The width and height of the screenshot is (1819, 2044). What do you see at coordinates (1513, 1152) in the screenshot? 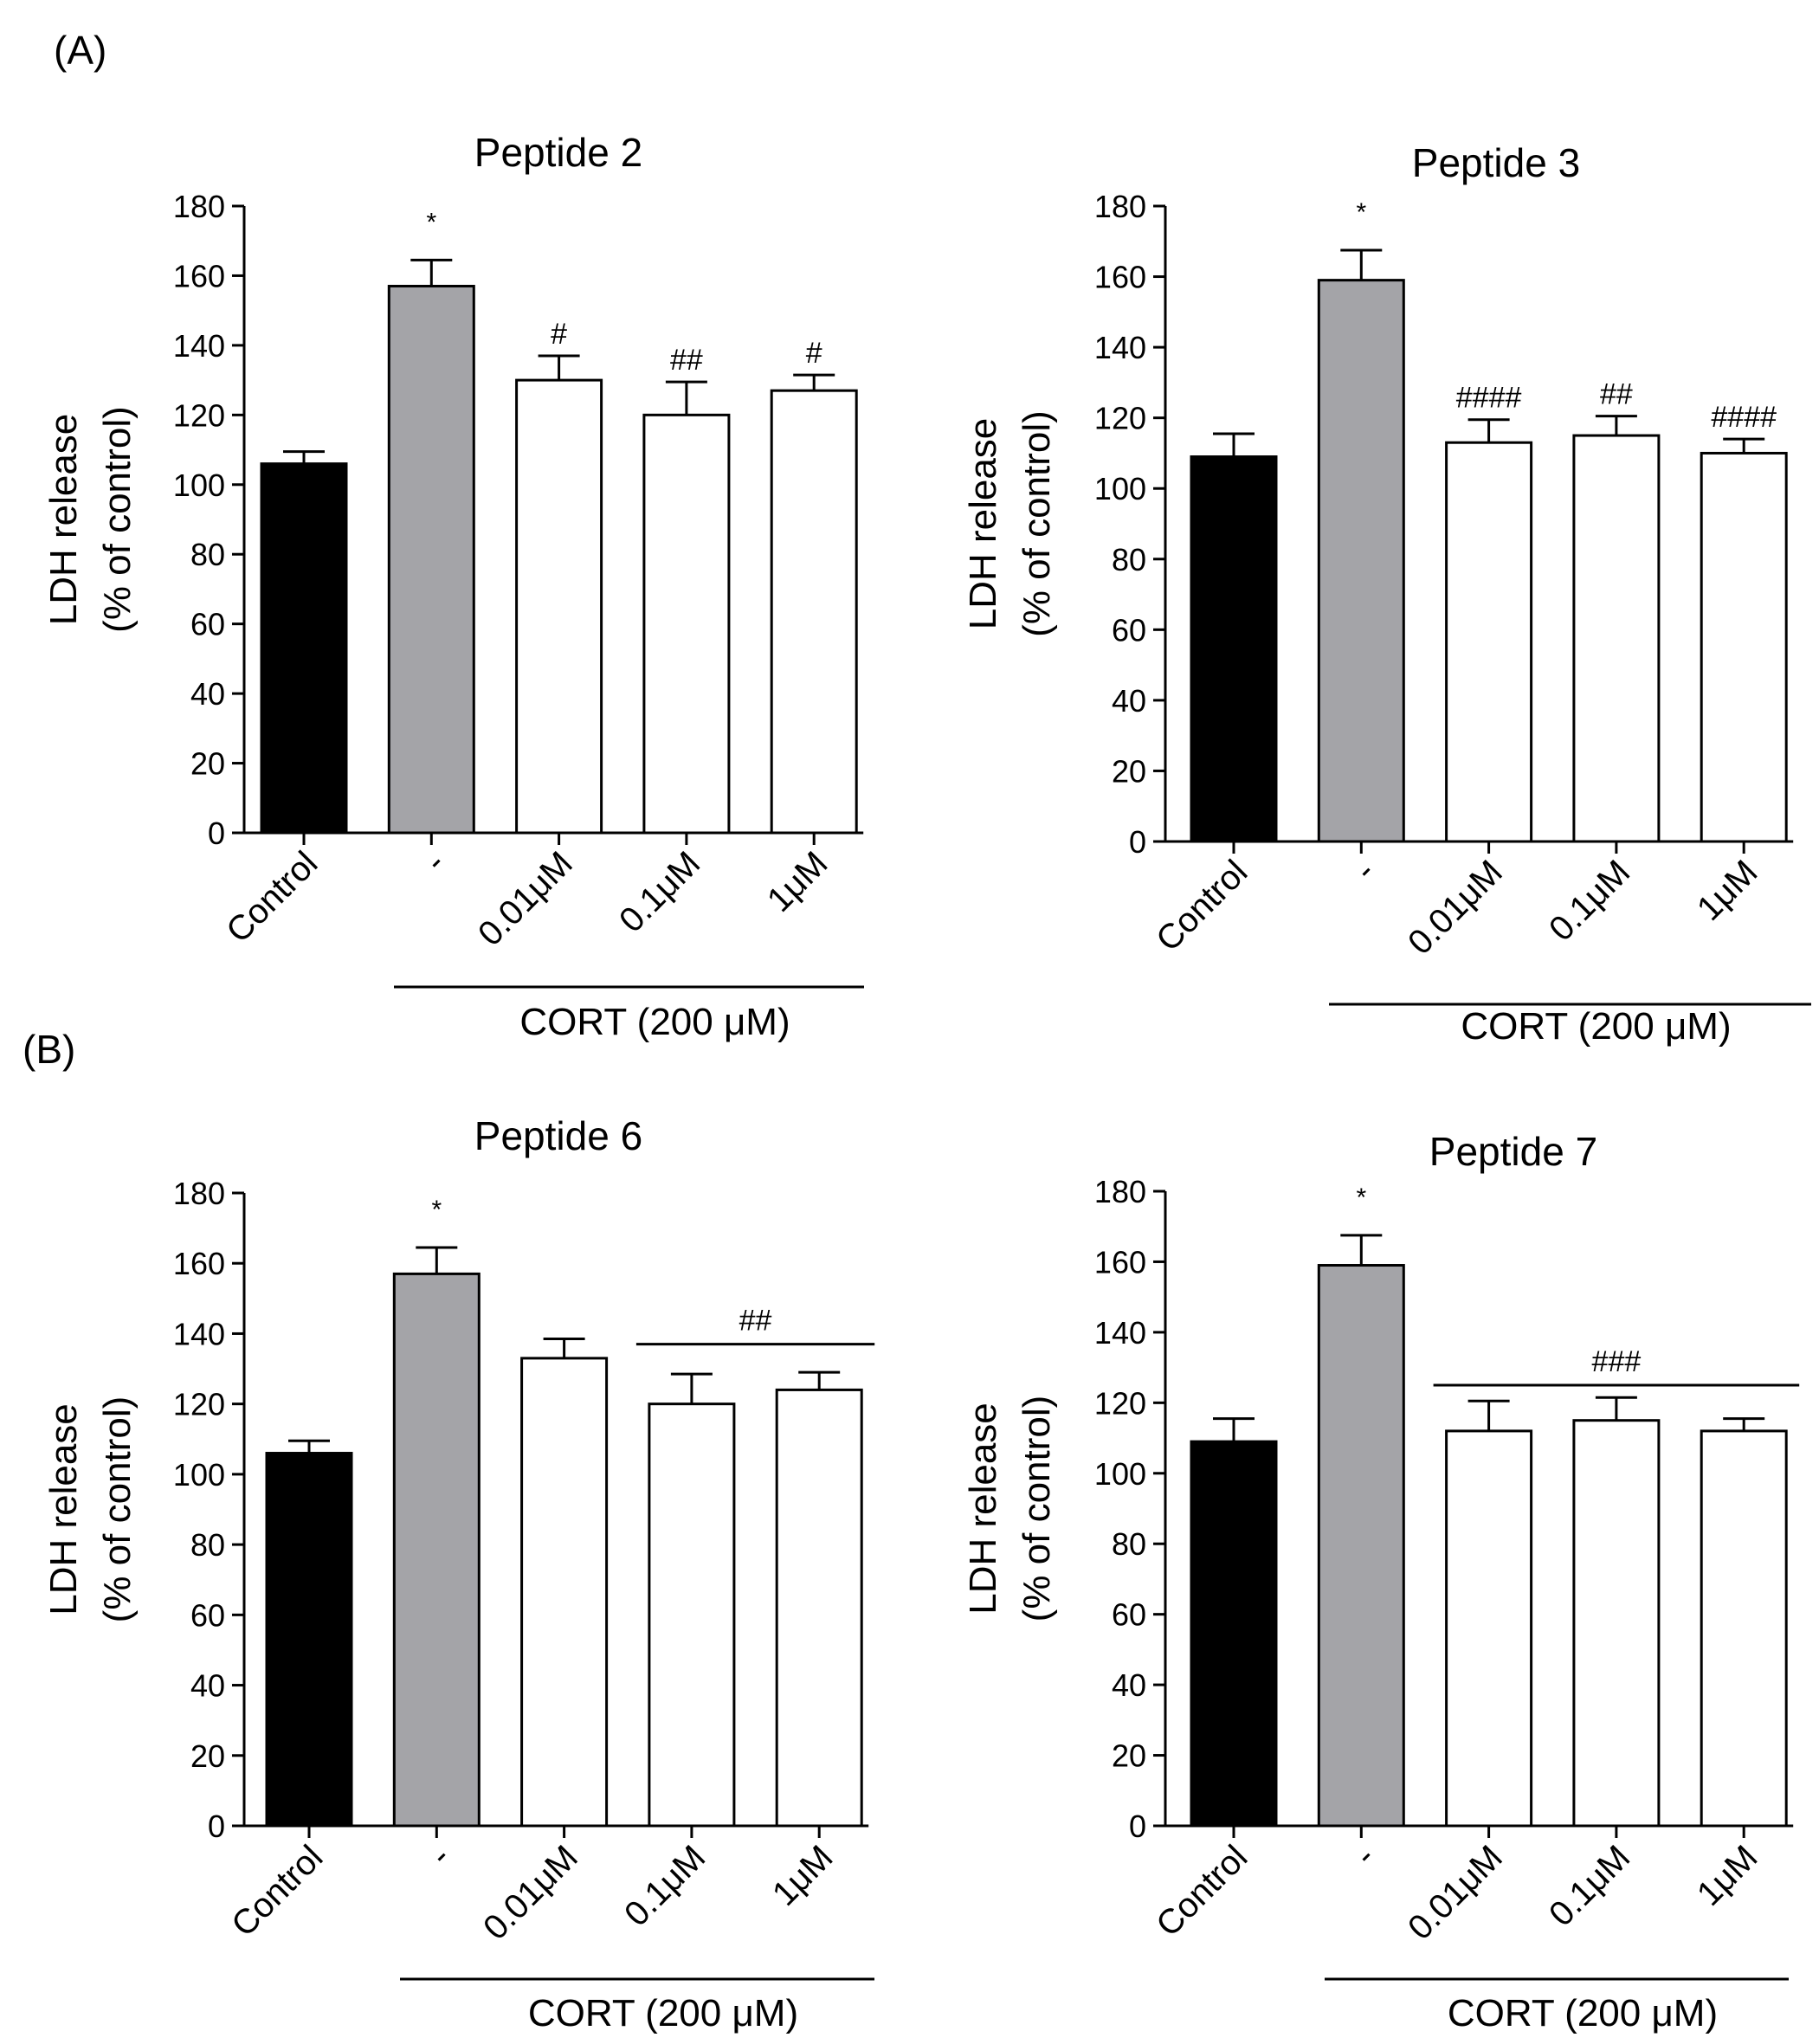
I see `chart-title: Peptide 7` at bounding box center [1513, 1152].